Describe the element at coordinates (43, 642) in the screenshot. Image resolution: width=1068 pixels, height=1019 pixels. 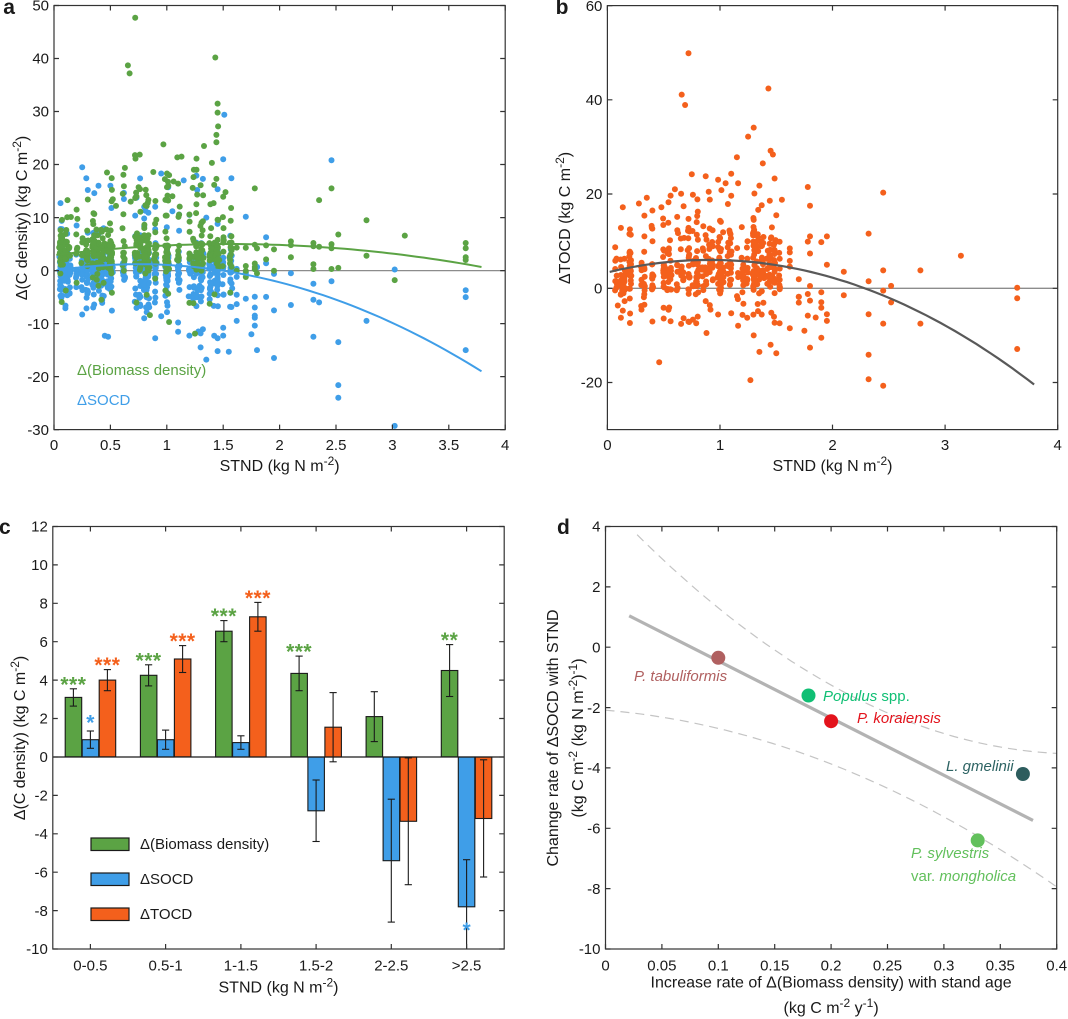
I see `svg-text: 6` at that location.